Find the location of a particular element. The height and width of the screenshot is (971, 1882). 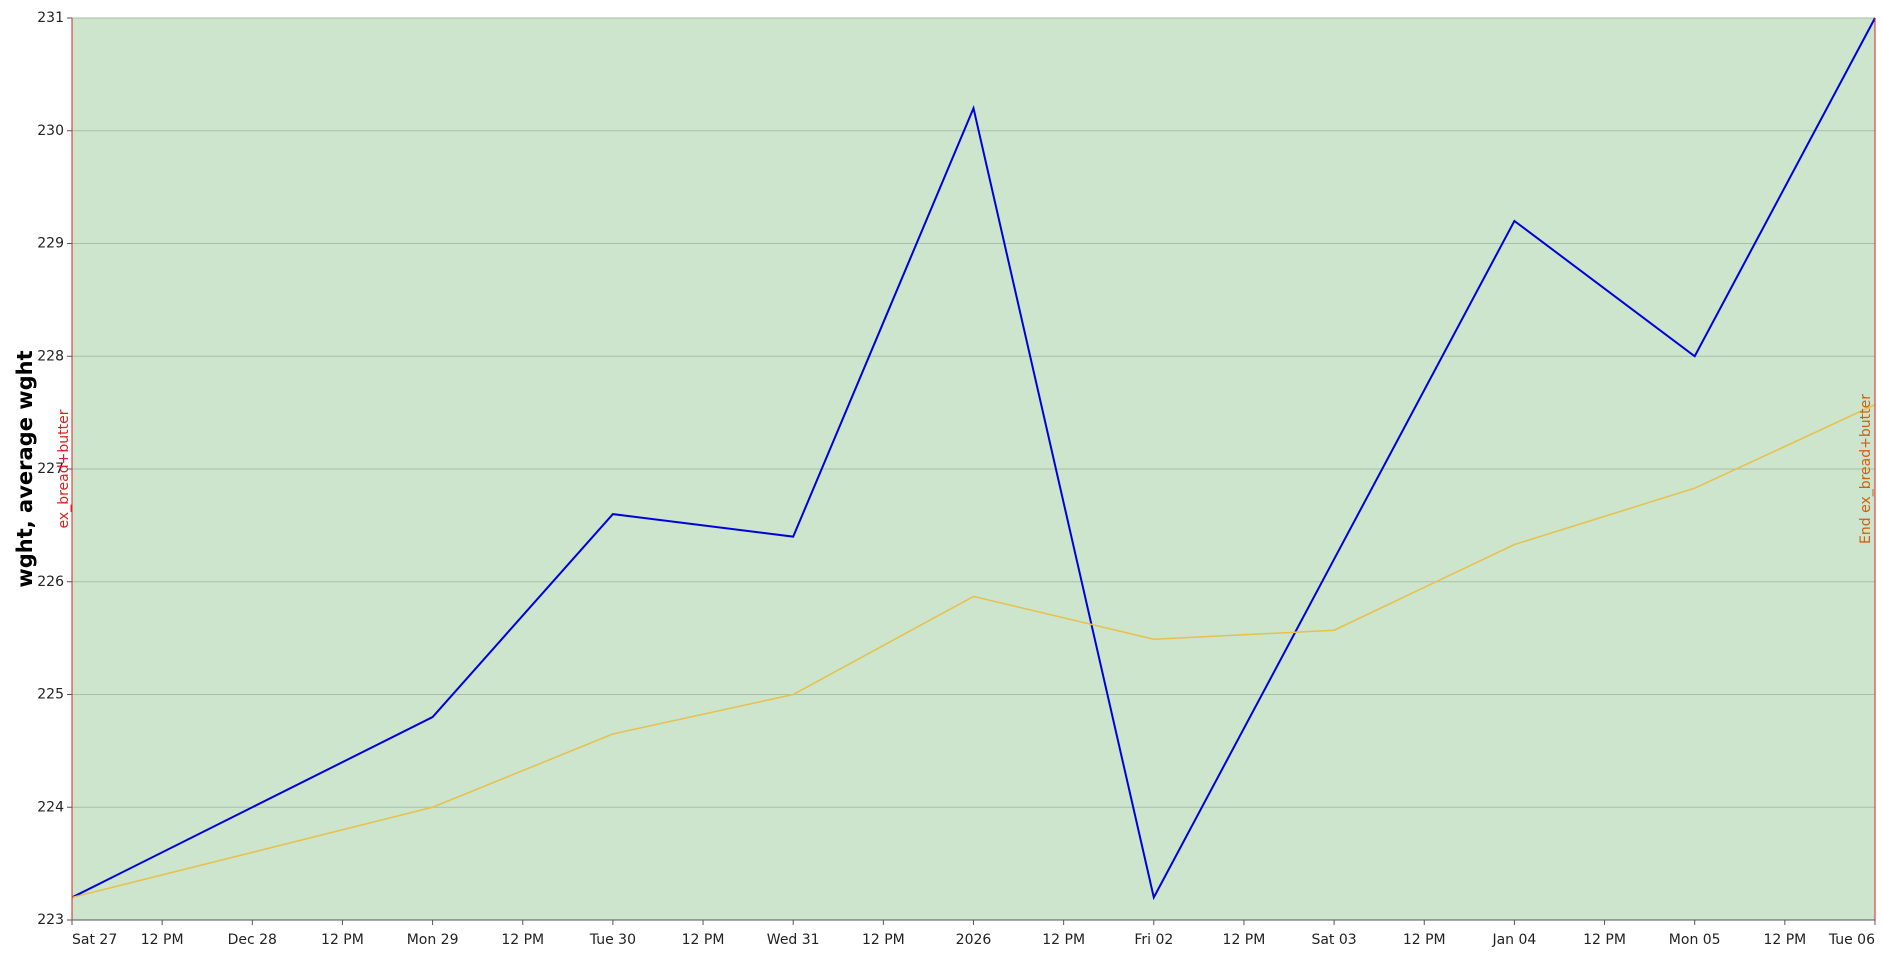

y-axis-label: wght, average wght is located at coordinates (25, 468).